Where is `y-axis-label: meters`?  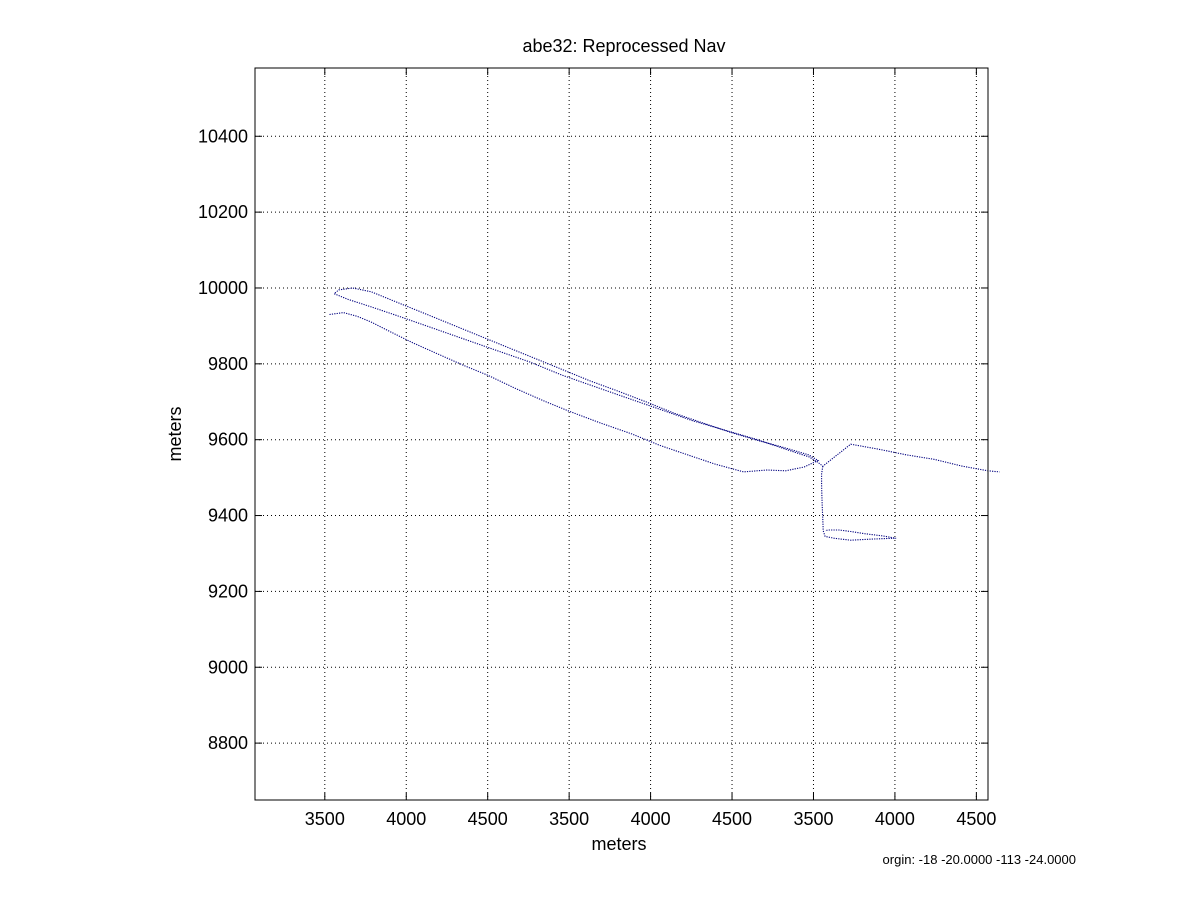 y-axis-label: meters is located at coordinates (175, 433).